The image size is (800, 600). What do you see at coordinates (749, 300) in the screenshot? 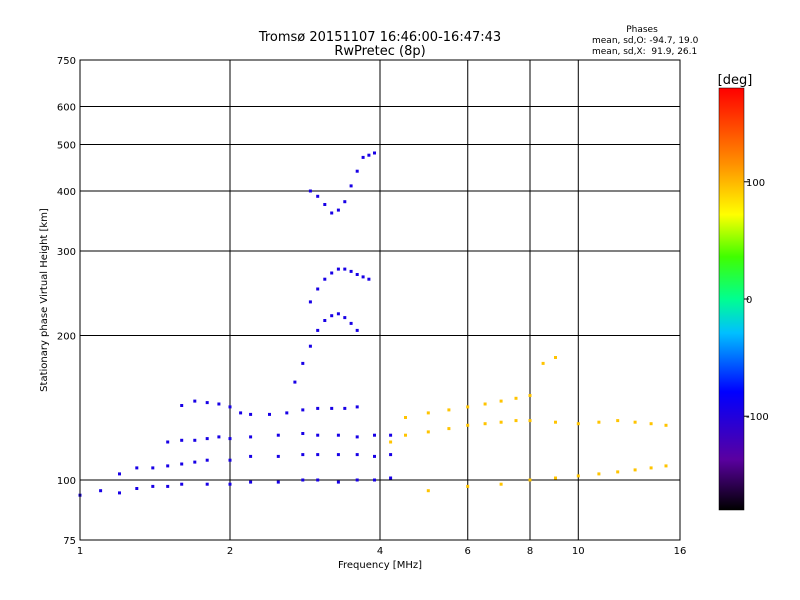
I see `colorbar-tick-label: 0` at bounding box center [749, 300].